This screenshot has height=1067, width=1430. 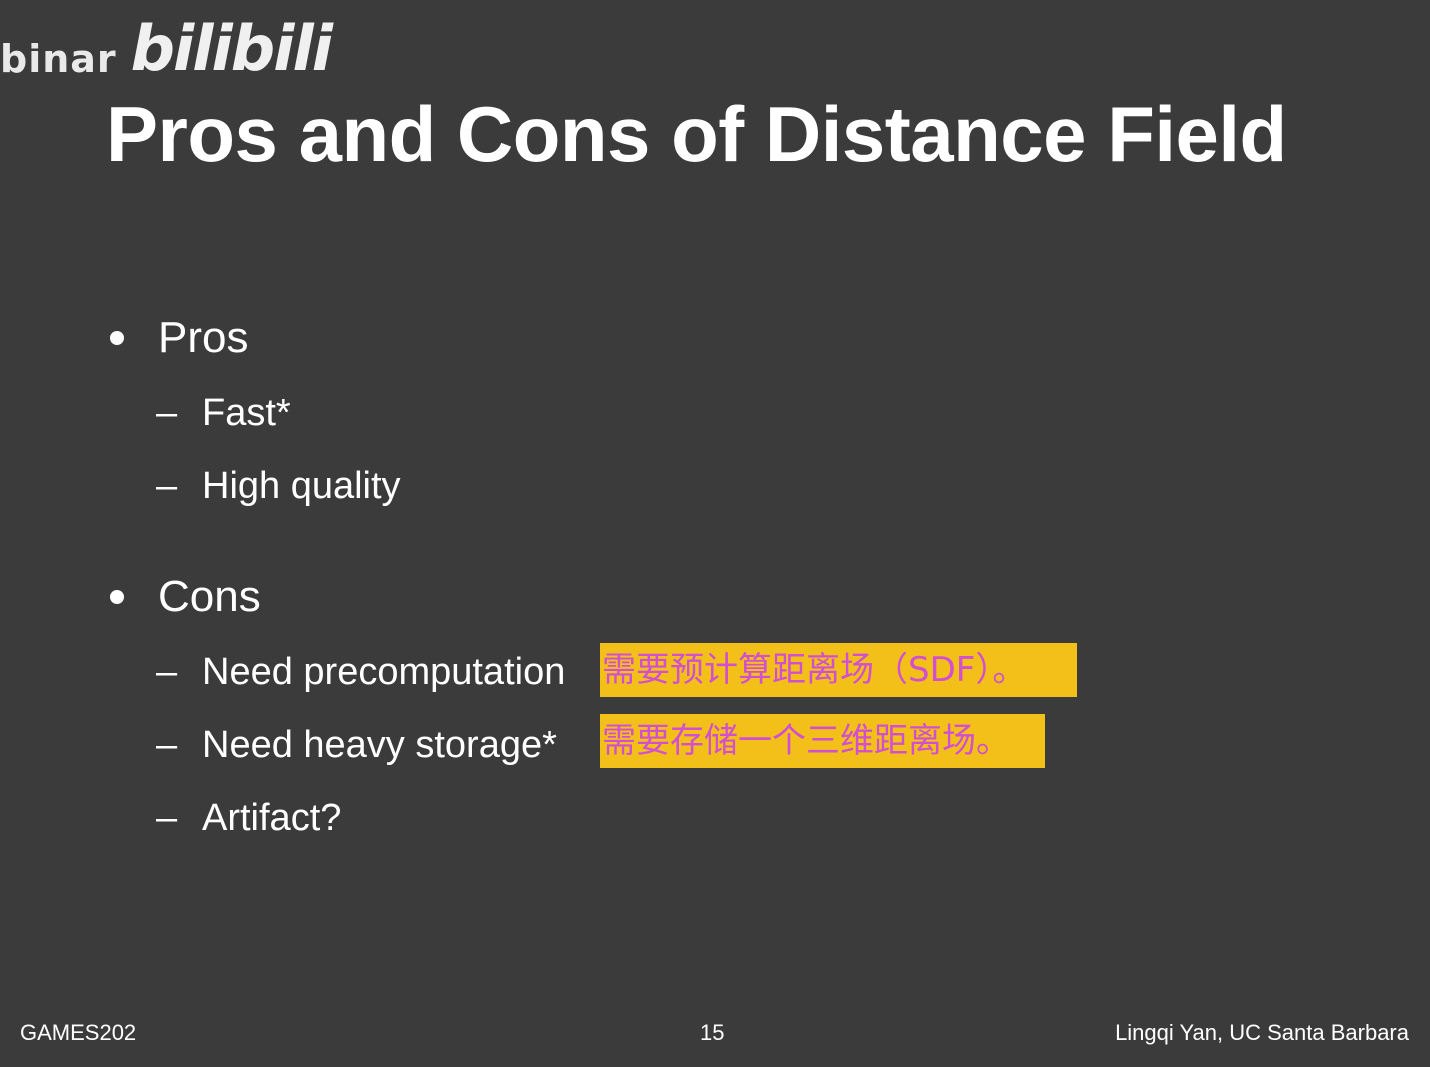 I want to click on sub-item-label: Artifact?, so click(x=272, y=818).